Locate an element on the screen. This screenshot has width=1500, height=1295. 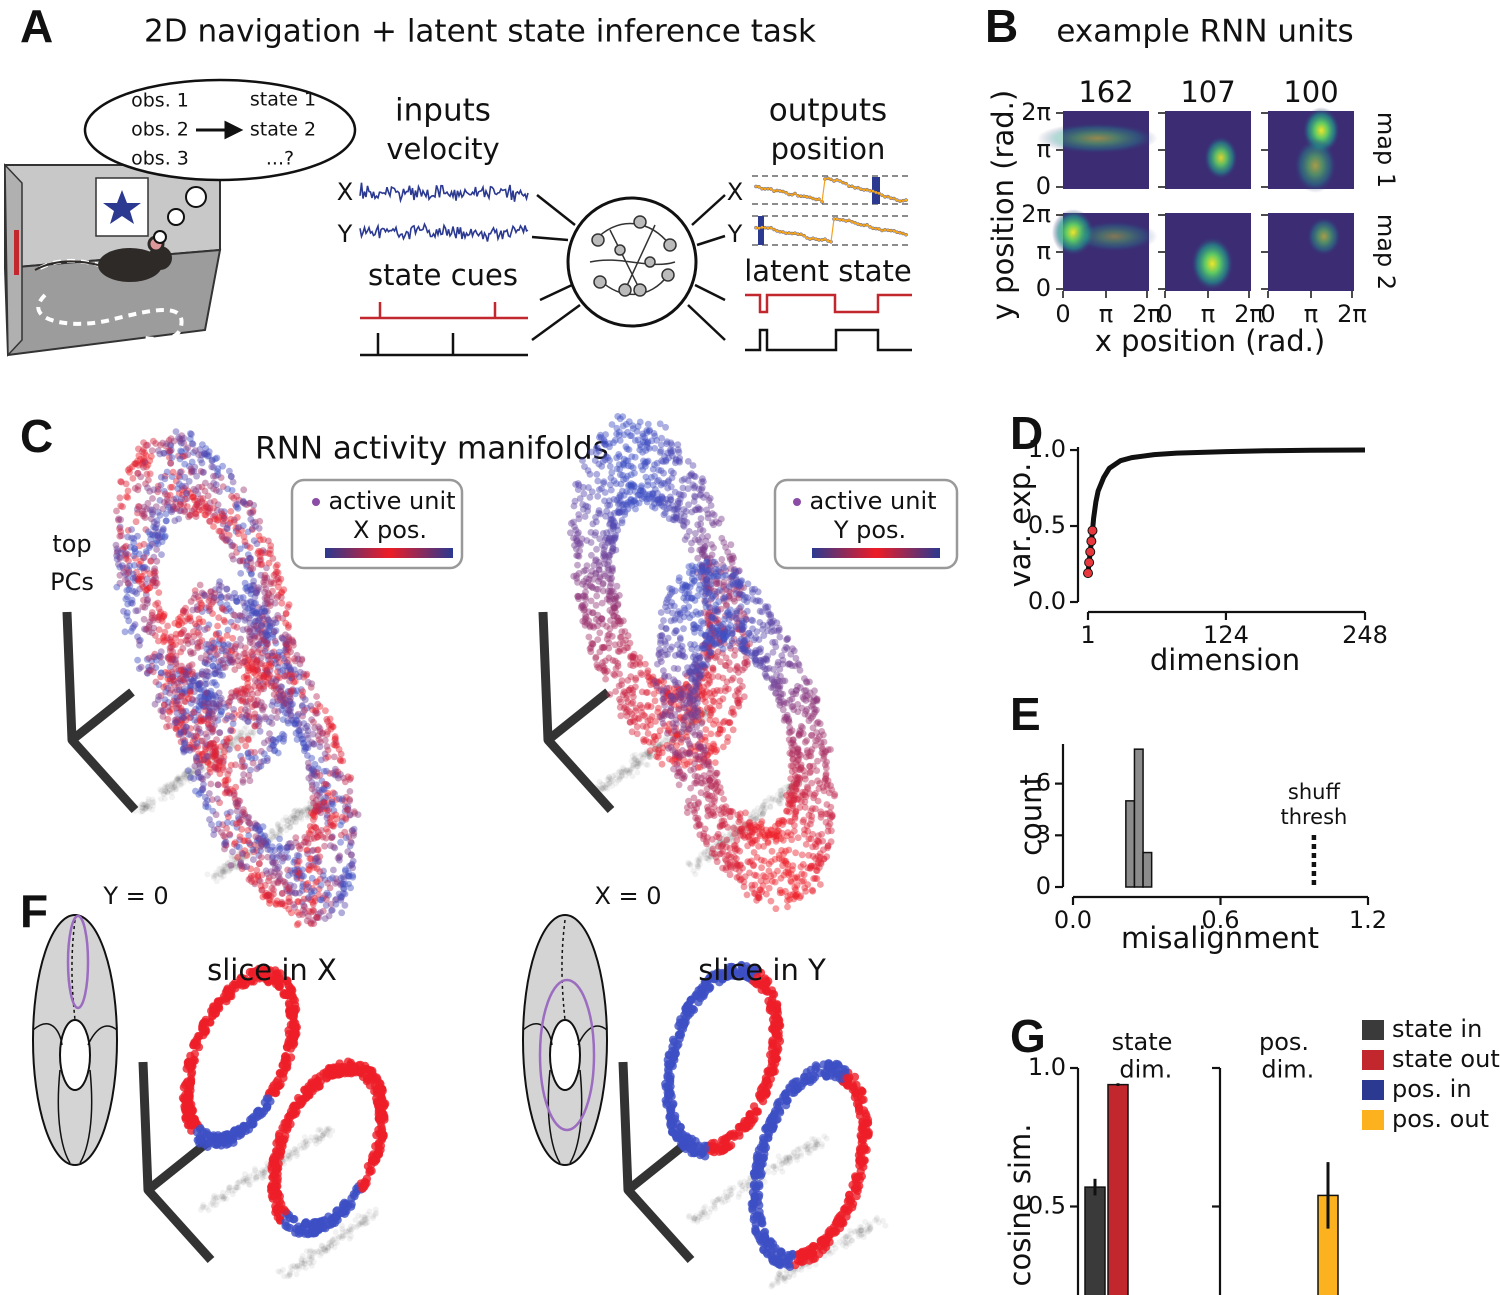
arena is located at coordinates (112, 260).